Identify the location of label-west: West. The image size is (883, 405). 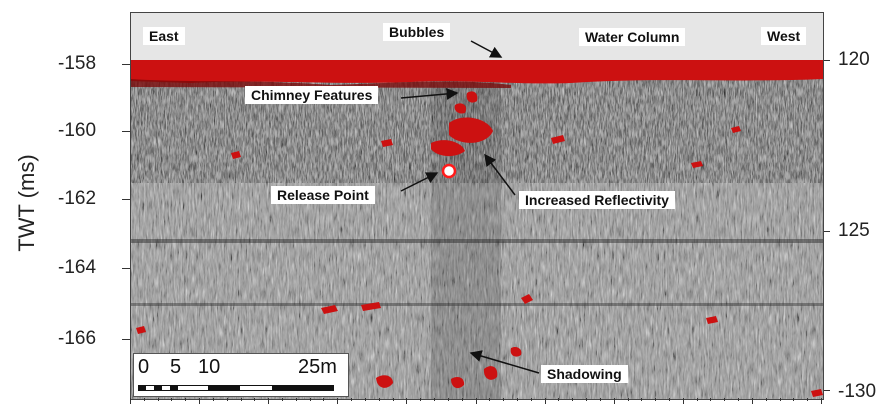
(784, 36).